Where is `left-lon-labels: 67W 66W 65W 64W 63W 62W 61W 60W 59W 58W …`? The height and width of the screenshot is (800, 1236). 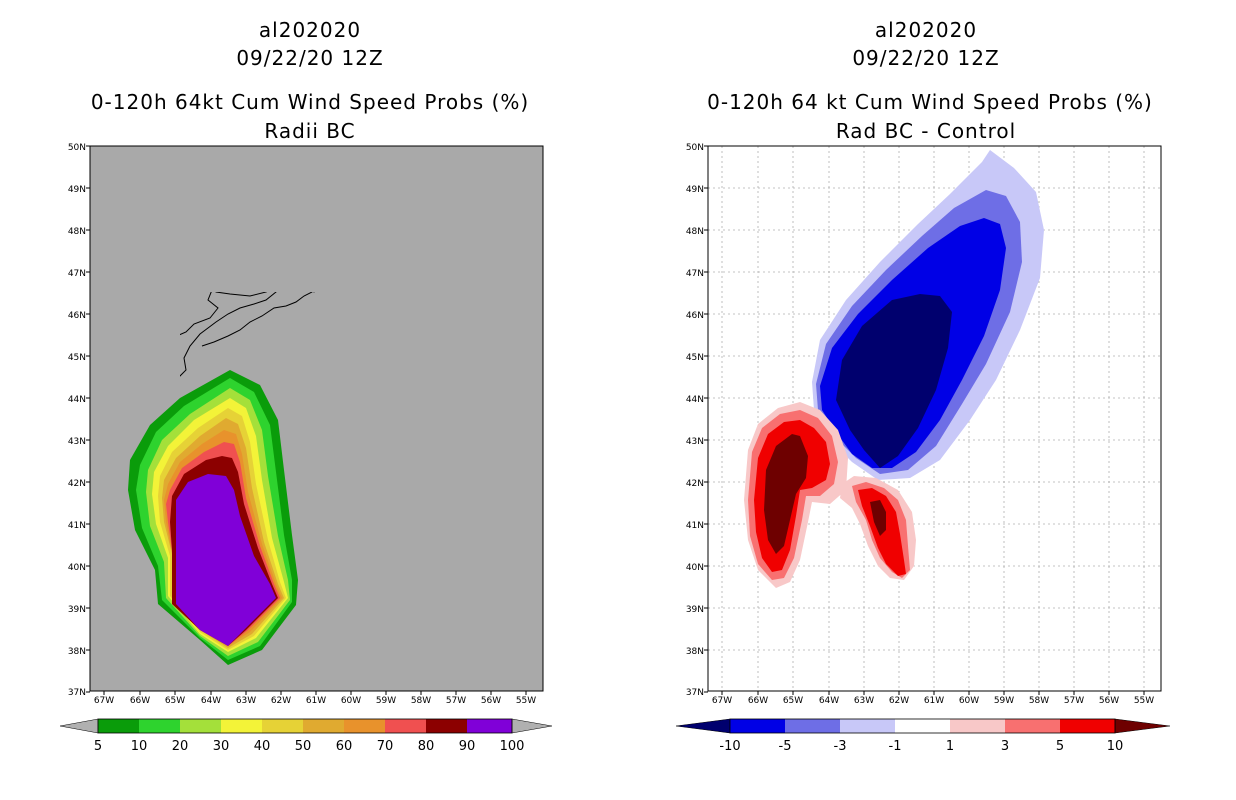 left-lon-labels: 67W 66W 65W 64W 63W 62W 61W 60W 59W 58W … is located at coordinates (315, 701).